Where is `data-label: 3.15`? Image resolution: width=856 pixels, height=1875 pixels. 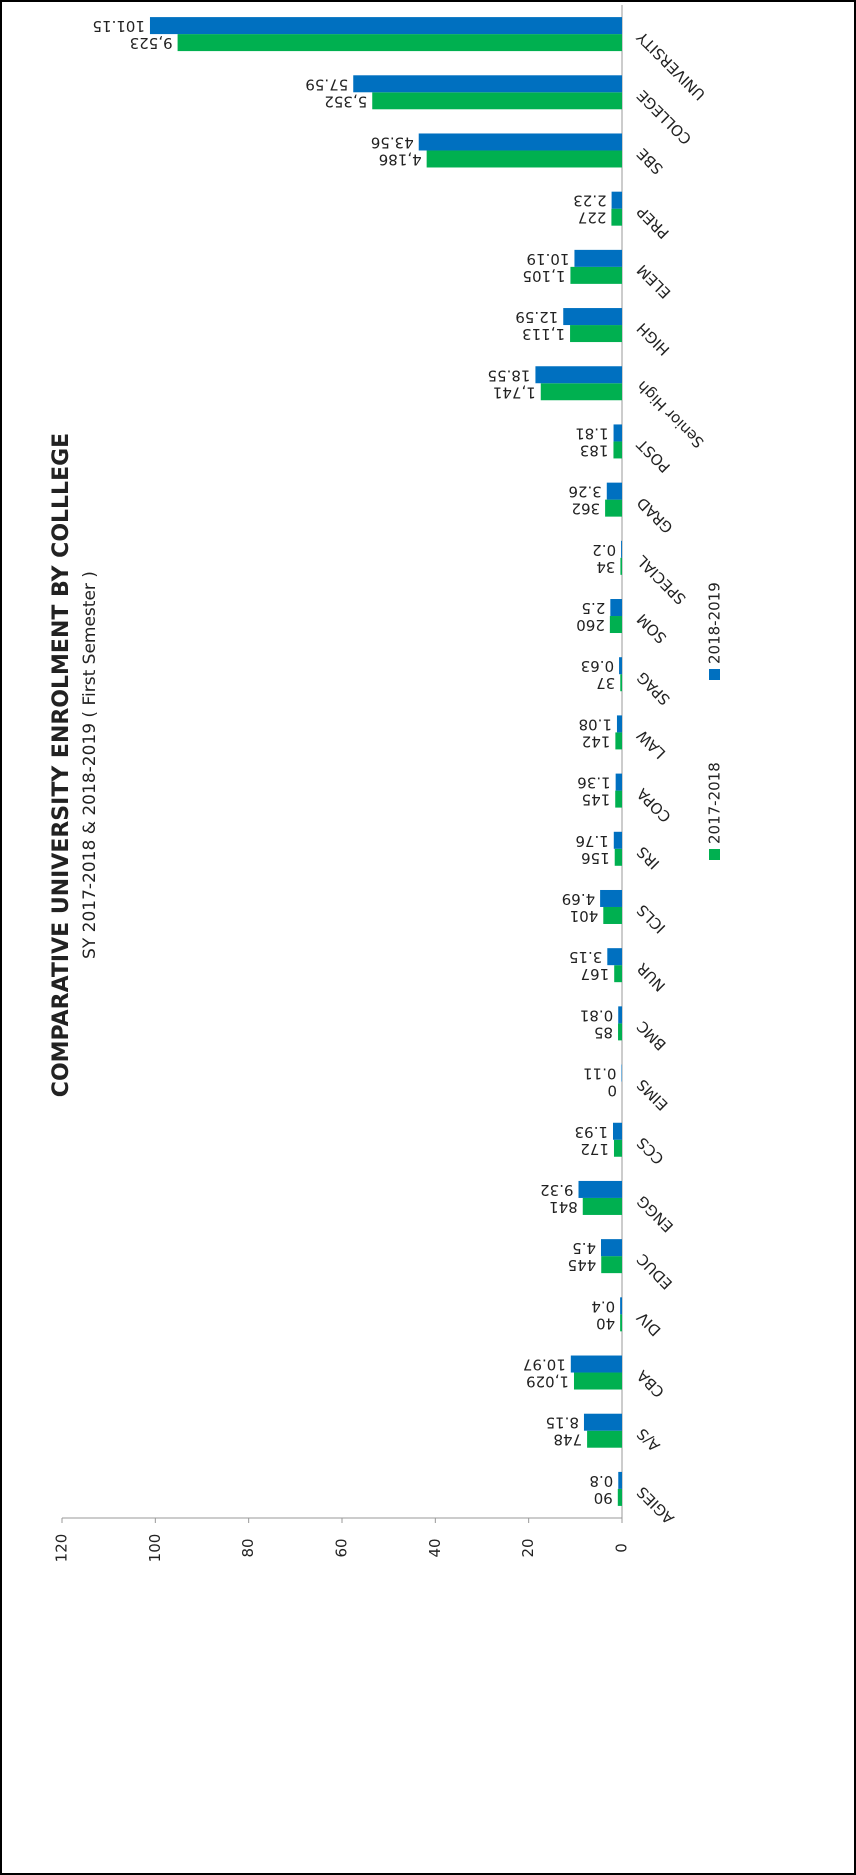 data-label: 3.15 is located at coordinates (585, 957).